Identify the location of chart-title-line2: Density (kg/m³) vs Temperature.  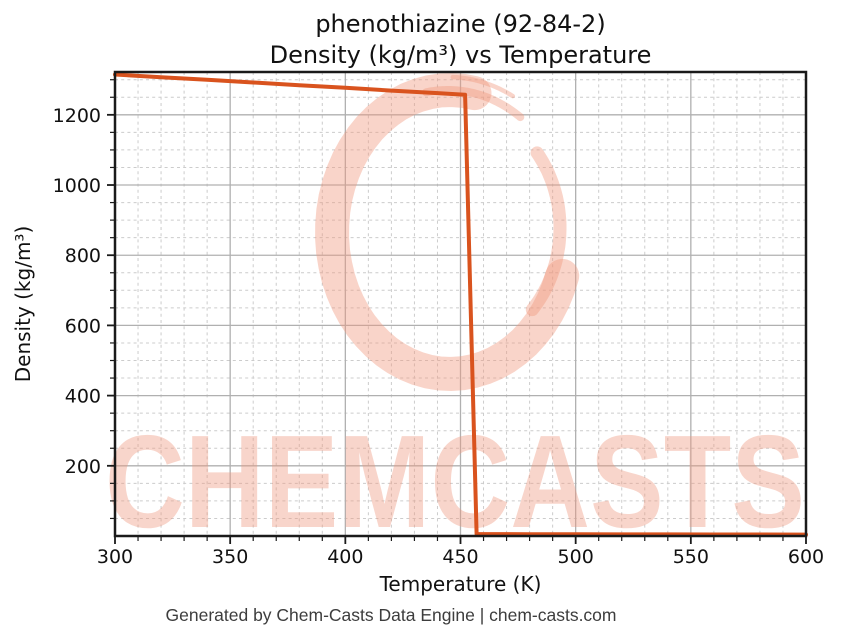
(460, 55).